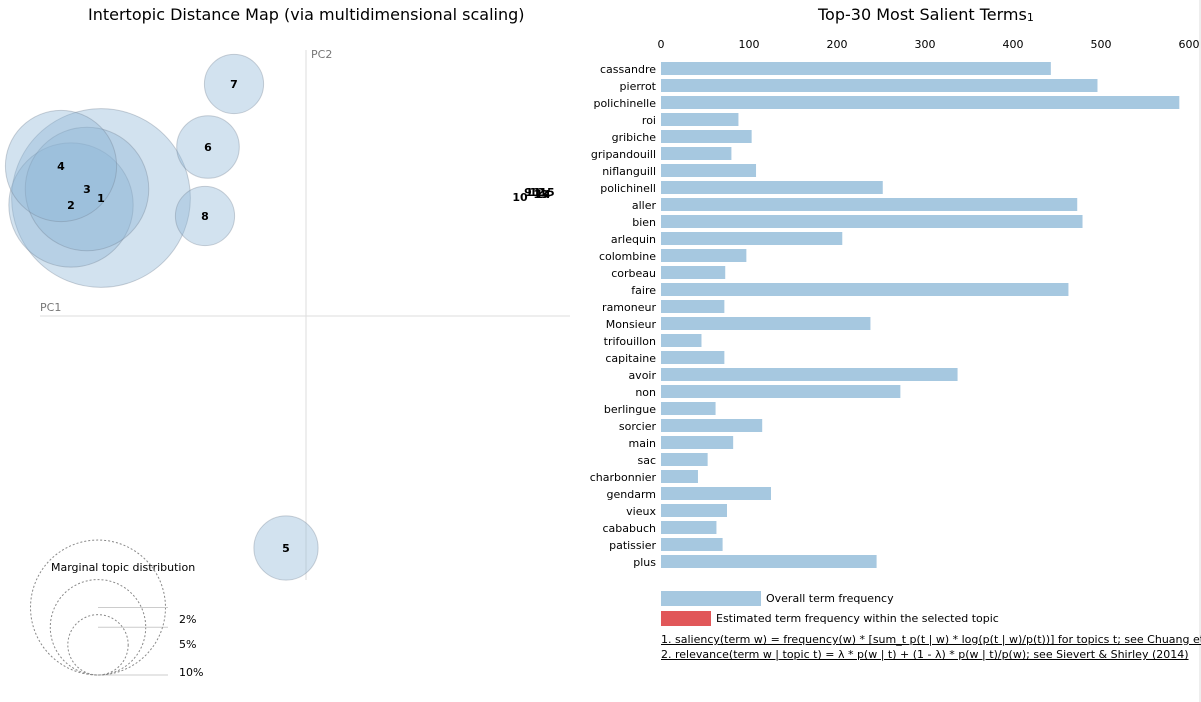 The height and width of the screenshot is (702, 1201). Describe the element at coordinates (809, 374) in the screenshot. I see `term-bar-avoir` at that location.